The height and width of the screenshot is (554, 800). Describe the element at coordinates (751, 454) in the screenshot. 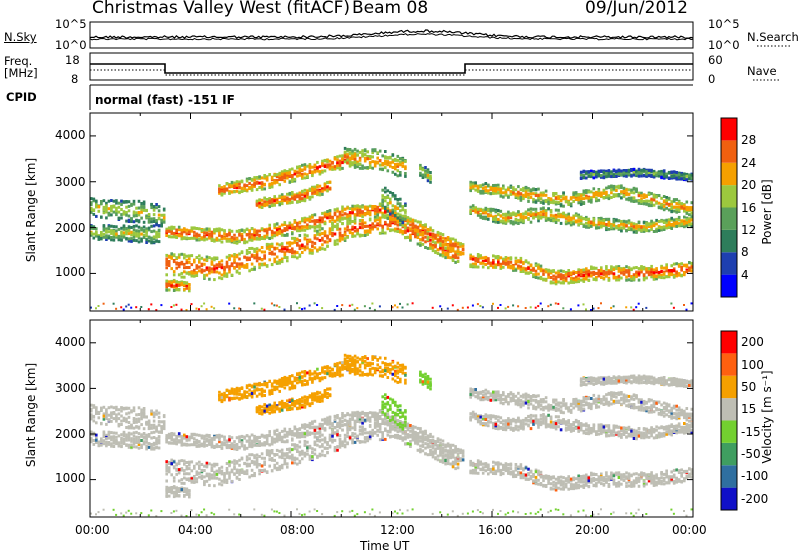

I see `colorbar-tick: -50` at that location.